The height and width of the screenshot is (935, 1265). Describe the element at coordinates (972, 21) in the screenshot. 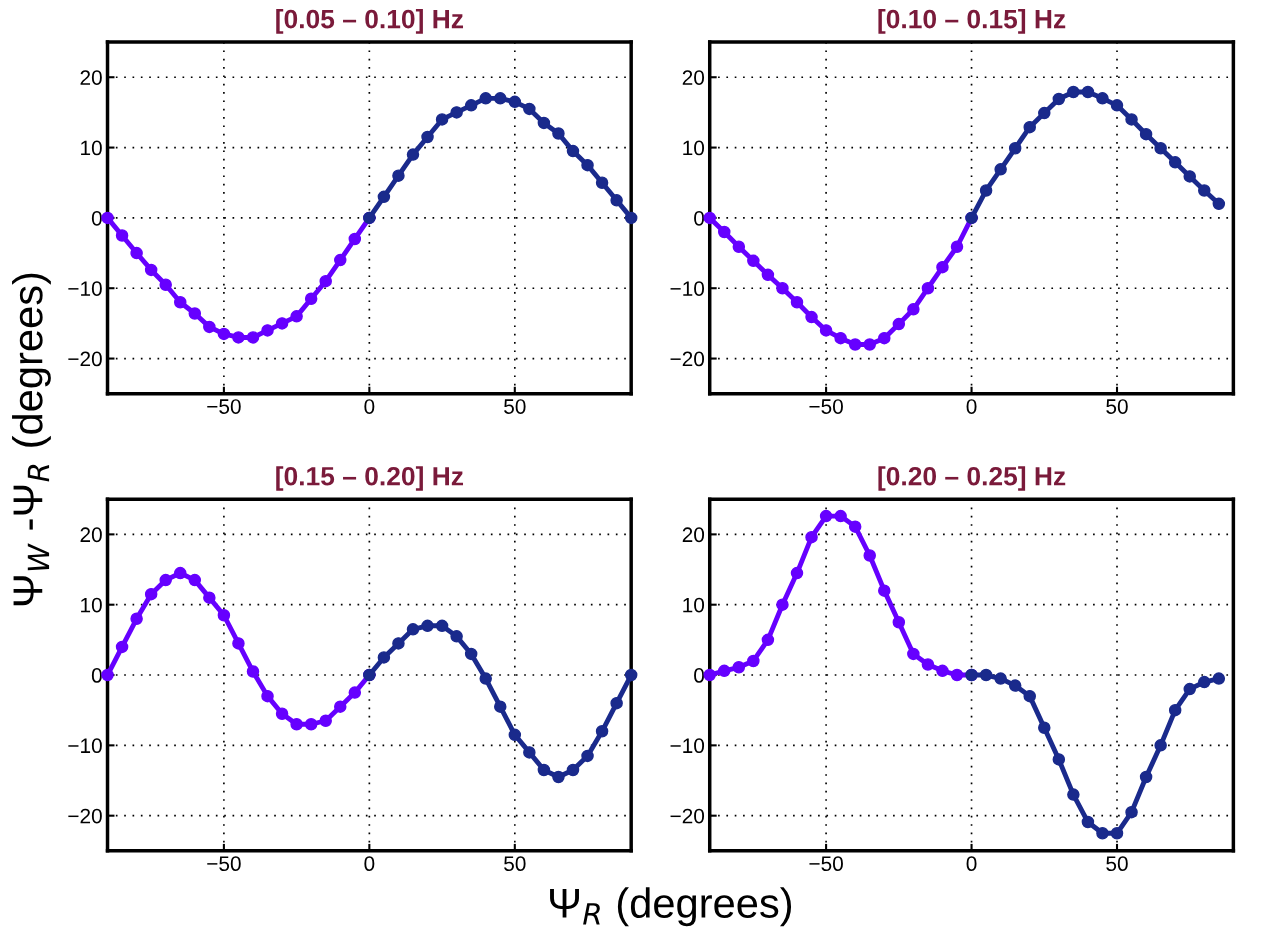

I see `chart-title: [0.10 – 0.15] Hz` at that location.